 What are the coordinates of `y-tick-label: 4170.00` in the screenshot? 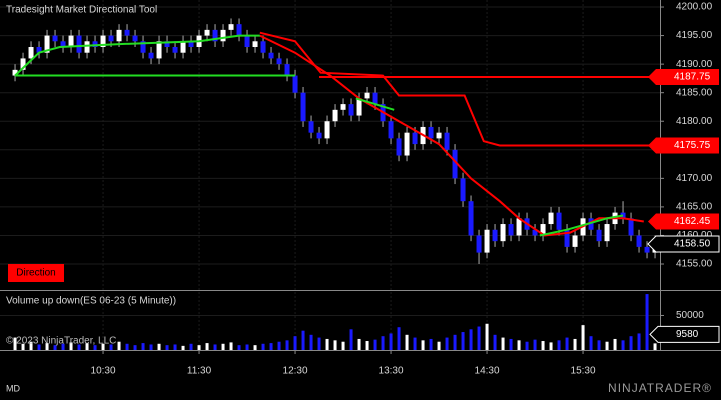 It's located at (694, 178).